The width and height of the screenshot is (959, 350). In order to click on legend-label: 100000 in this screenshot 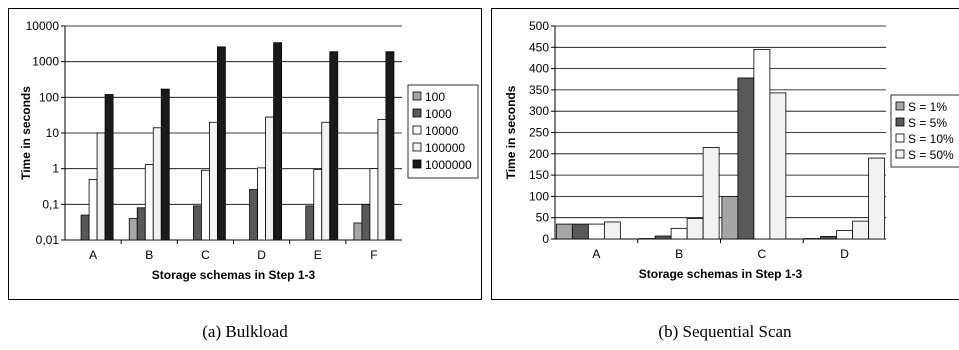, I will do `click(445, 148)`.